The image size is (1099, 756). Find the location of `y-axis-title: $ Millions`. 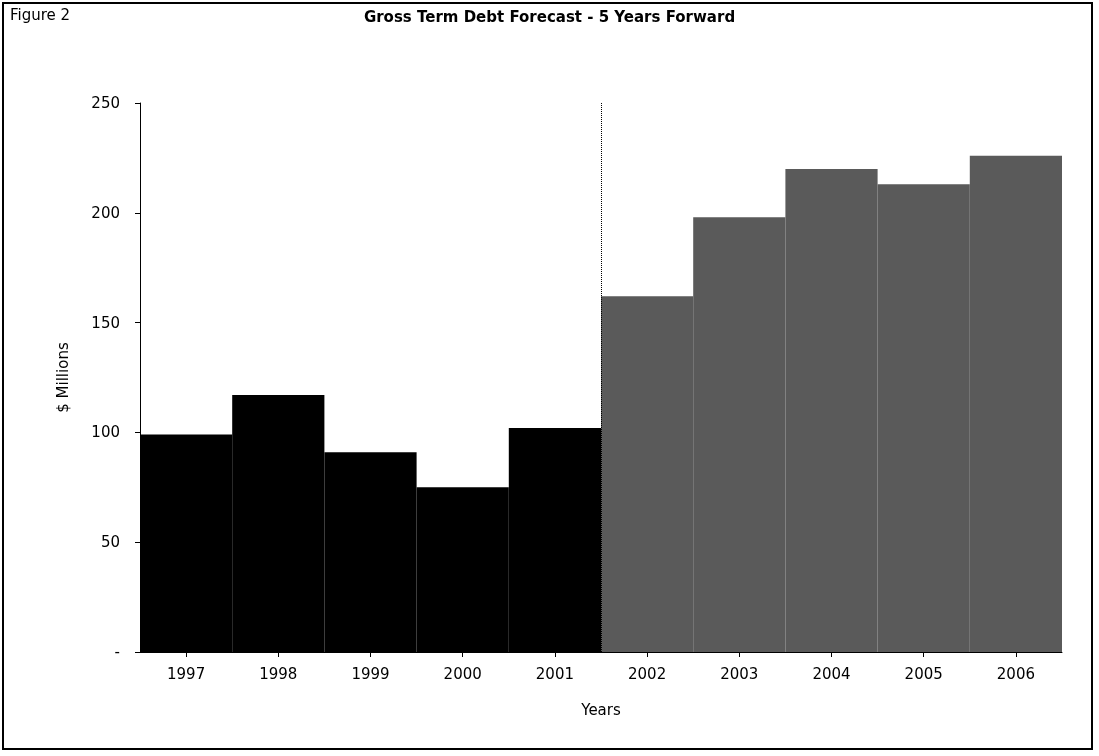

y-axis-title: $ Millions is located at coordinates (62, 377).